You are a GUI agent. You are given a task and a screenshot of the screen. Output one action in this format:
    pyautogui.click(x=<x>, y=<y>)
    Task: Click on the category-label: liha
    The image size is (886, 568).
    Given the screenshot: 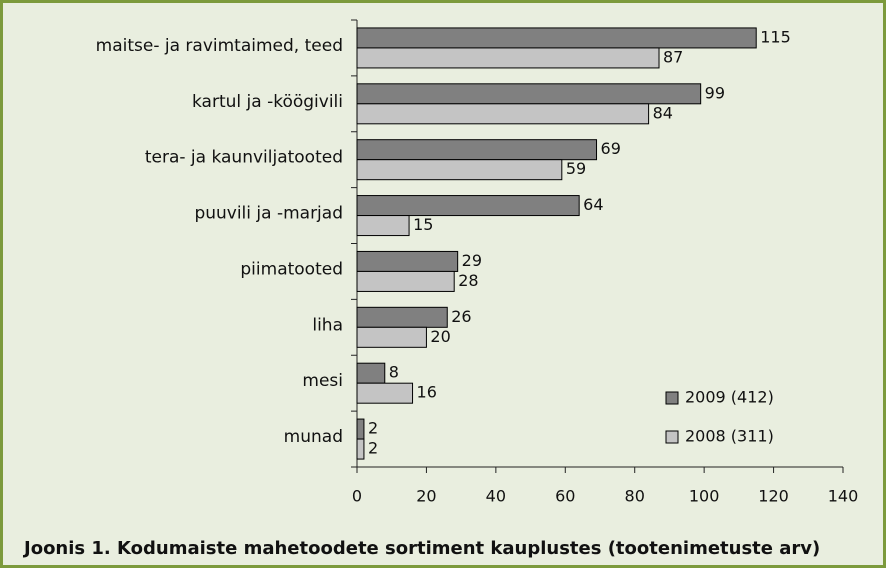 What is the action you would take?
    pyautogui.click(x=327, y=325)
    